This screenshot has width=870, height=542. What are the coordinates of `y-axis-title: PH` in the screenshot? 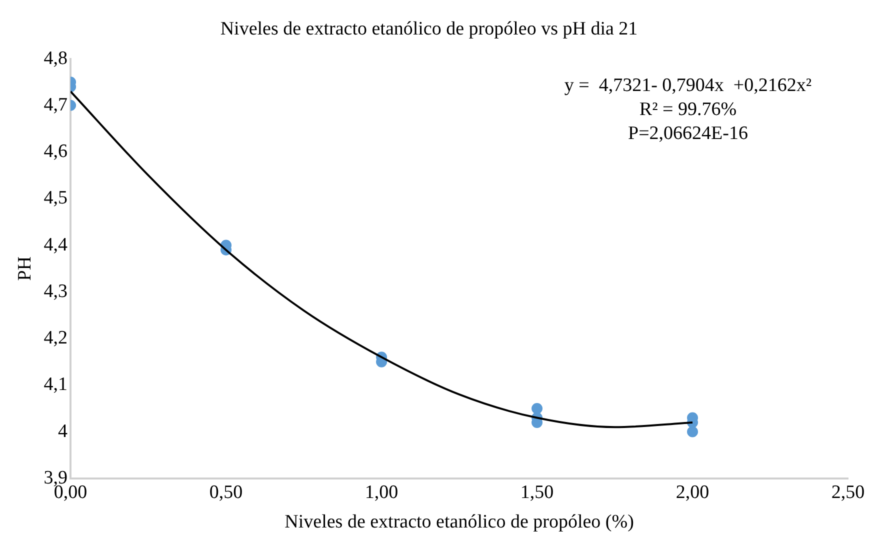 It's located at (25, 268).